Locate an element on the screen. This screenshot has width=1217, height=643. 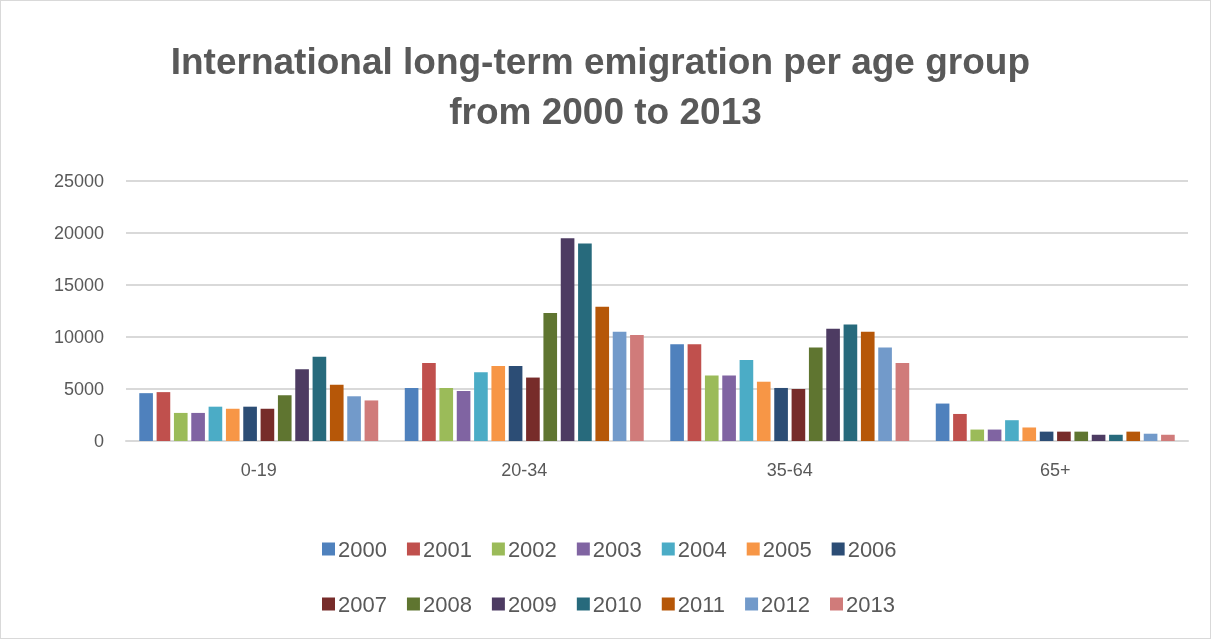
legend-label: 2001 is located at coordinates (447, 549).